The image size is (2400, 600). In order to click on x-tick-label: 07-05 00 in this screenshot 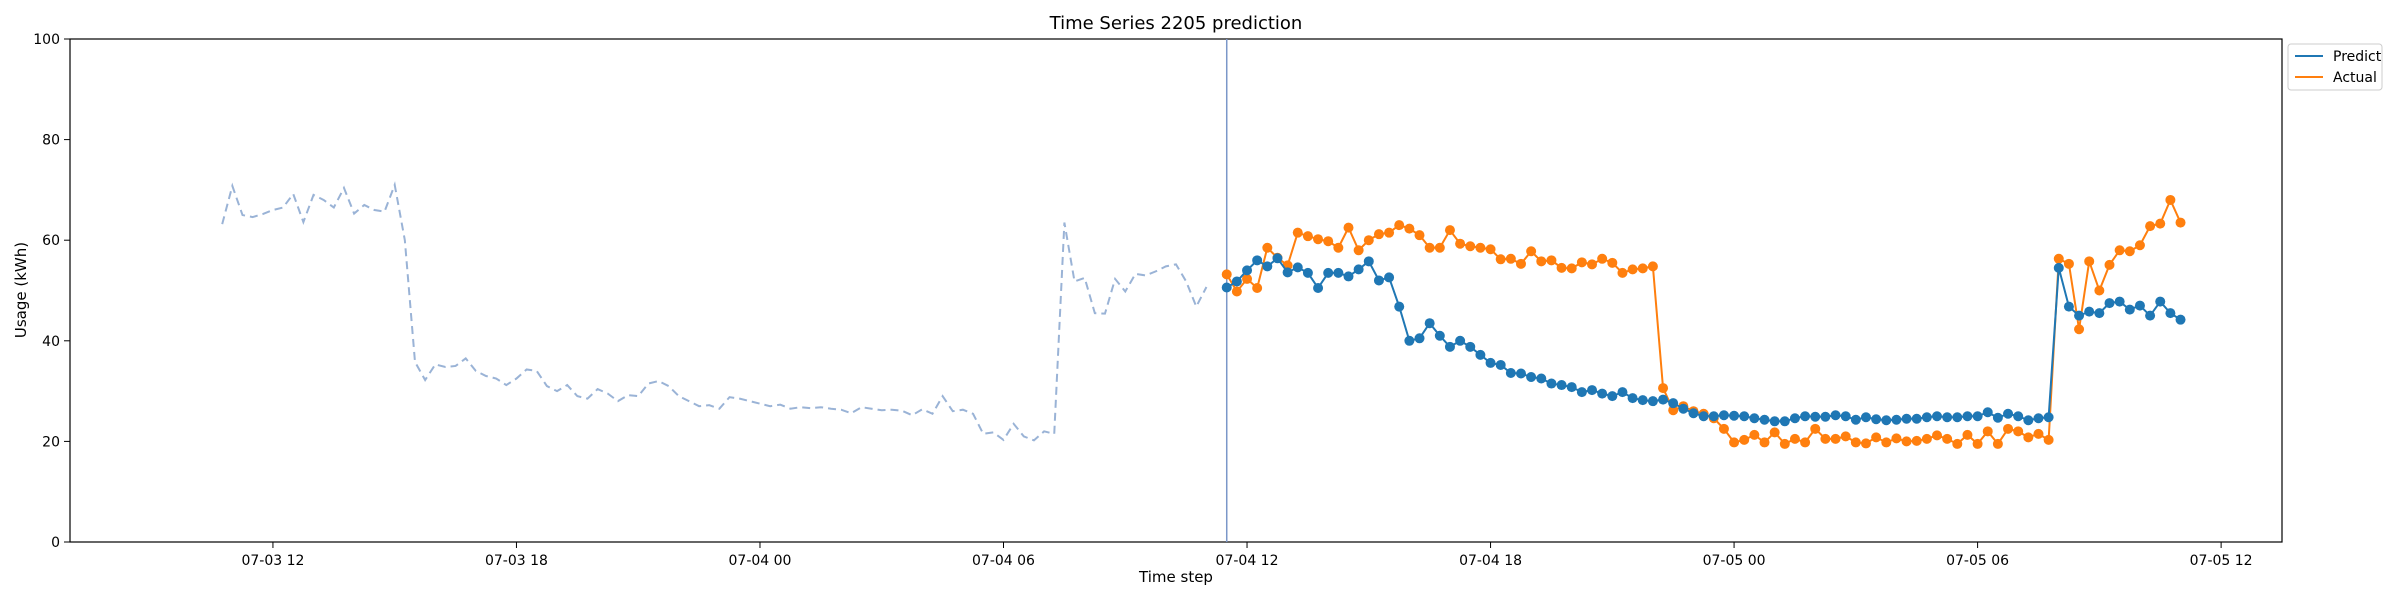, I will do `click(1734, 561)`.